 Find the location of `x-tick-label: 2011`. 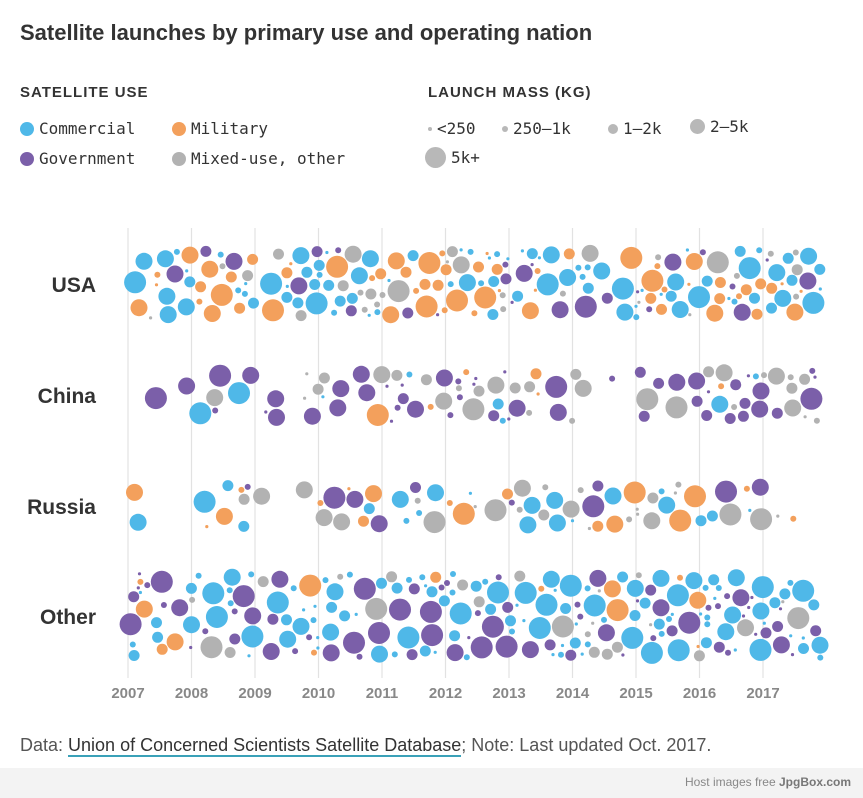

x-tick-label: 2011 is located at coordinates (382, 693).